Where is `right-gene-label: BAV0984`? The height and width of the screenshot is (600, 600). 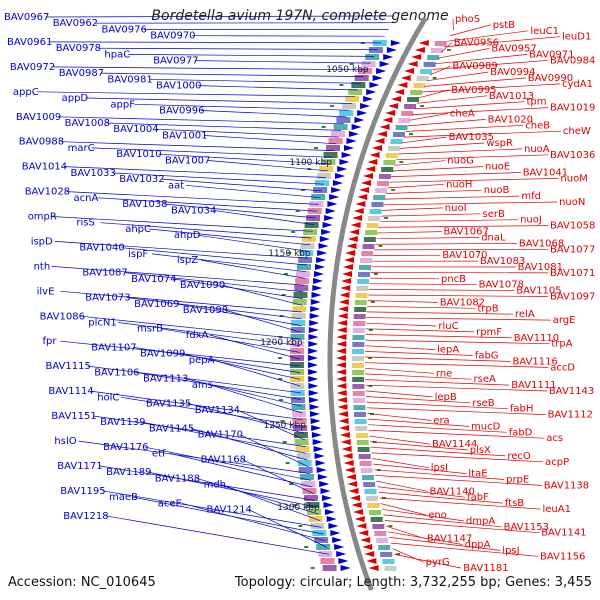 right-gene-label: BAV0984 is located at coordinates (572, 60).